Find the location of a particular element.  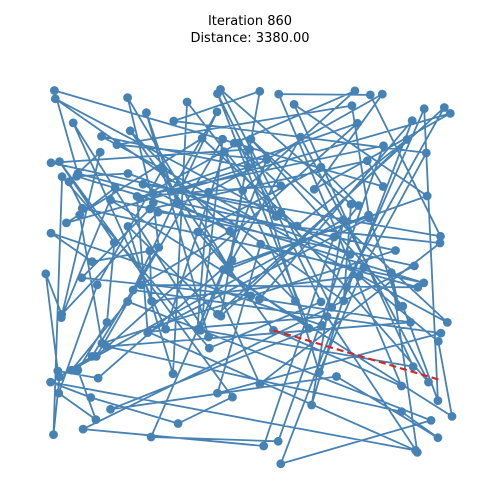

swap-segment-layer is located at coordinates (357, 355).